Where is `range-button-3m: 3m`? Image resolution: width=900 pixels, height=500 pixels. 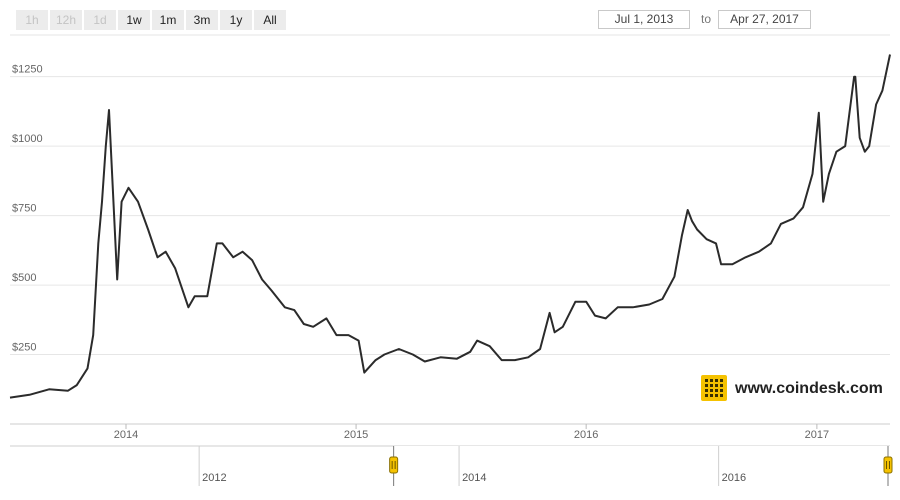
range-button-3m: 3m is located at coordinates (202, 20).